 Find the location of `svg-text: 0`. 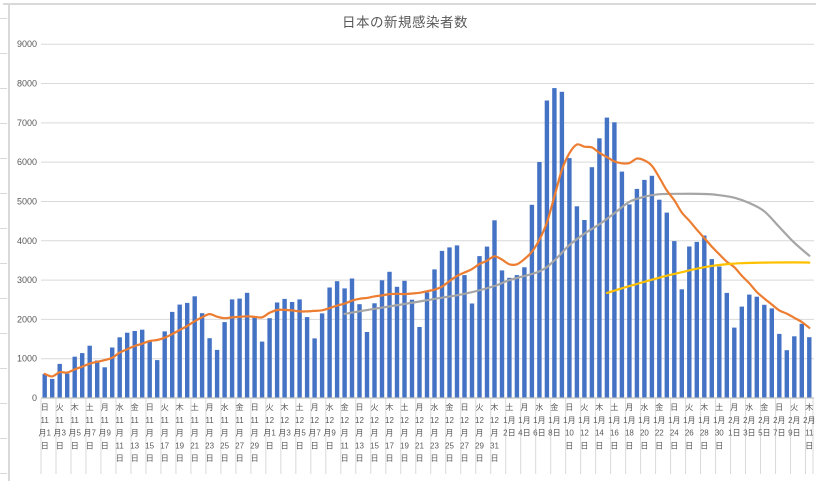

svg-text: 0 is located at coordinates (34, 398).